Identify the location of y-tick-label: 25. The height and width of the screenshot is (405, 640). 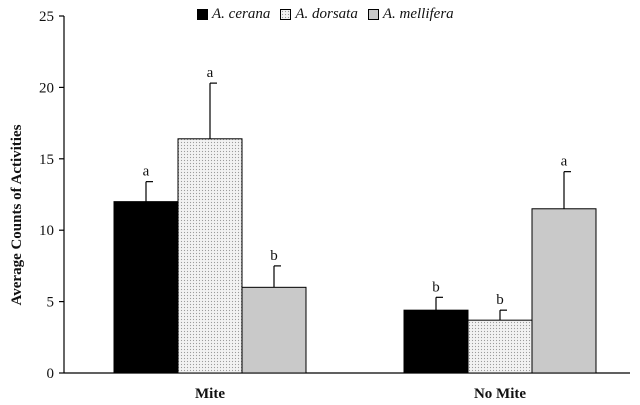
(46, 17).